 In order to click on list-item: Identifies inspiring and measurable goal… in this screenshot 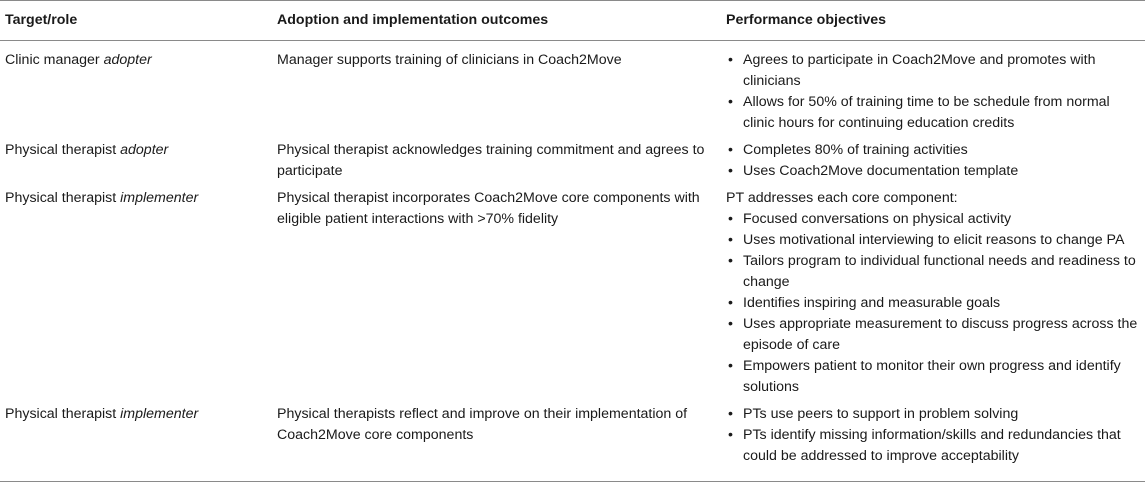, I will do `click(933, 303)`.